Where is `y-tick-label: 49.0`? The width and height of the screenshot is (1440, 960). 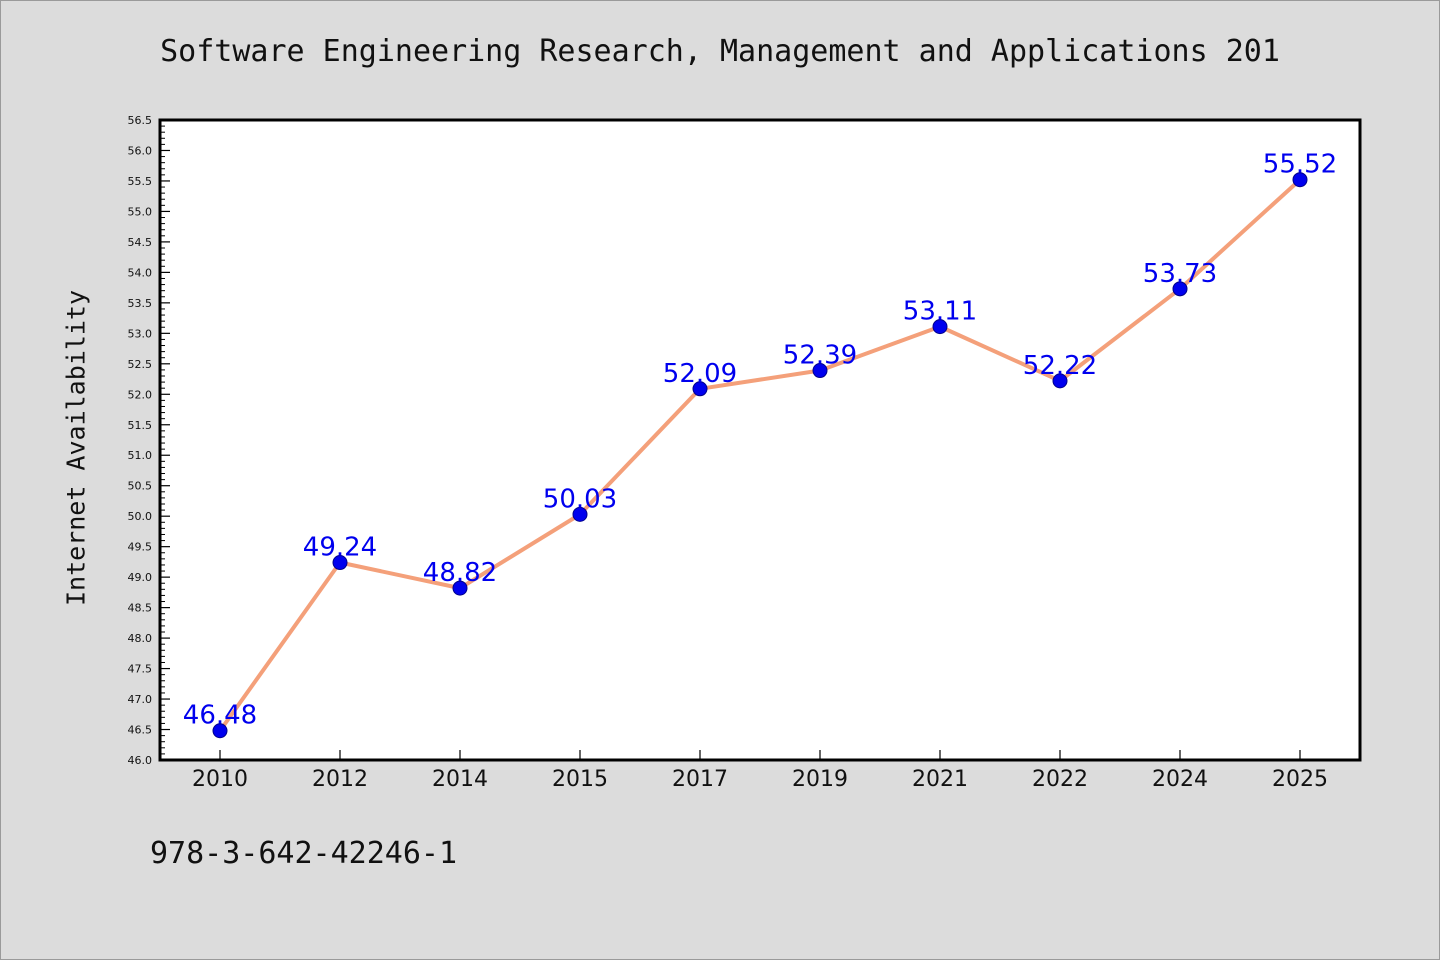 y-tick-label: 49.0 is located at coordinates (140, 577).